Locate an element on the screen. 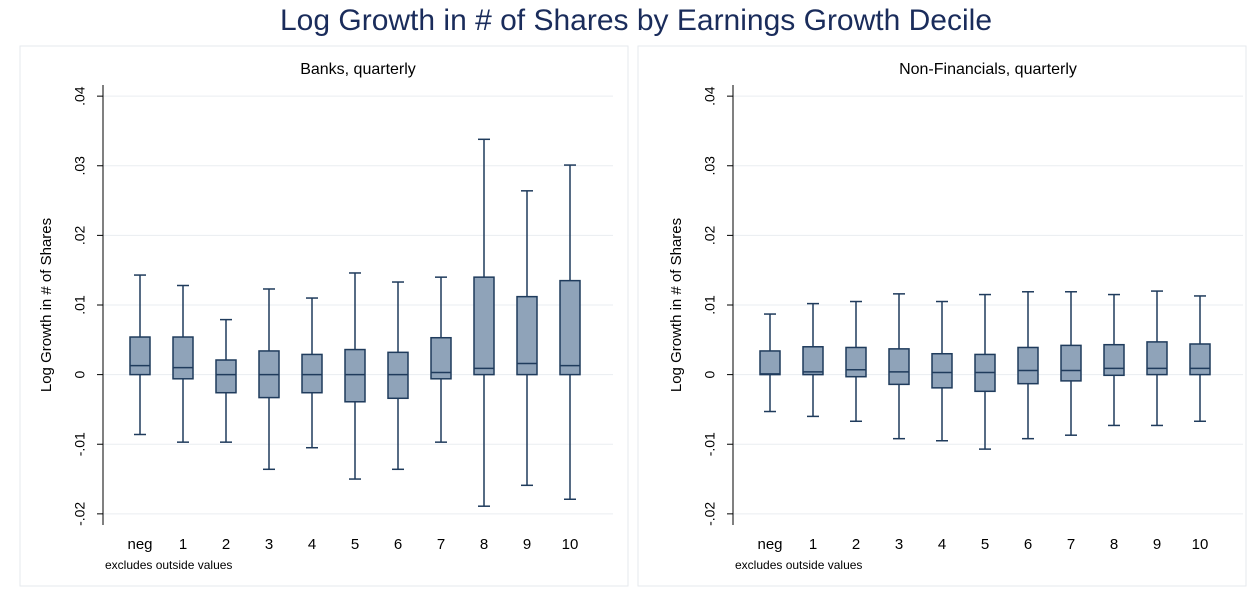  subtitle: Banks, quarterly is located at coordinates (358, 69).